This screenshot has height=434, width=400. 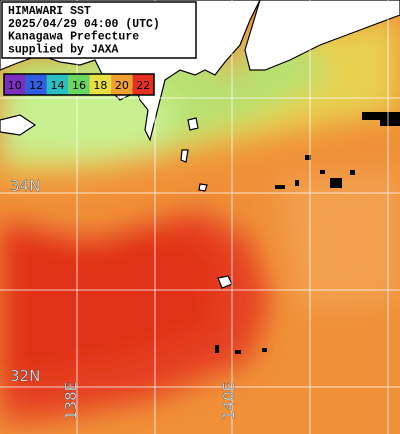 I want to click on legend-tick-label: 20, so click(x=122, y=85).